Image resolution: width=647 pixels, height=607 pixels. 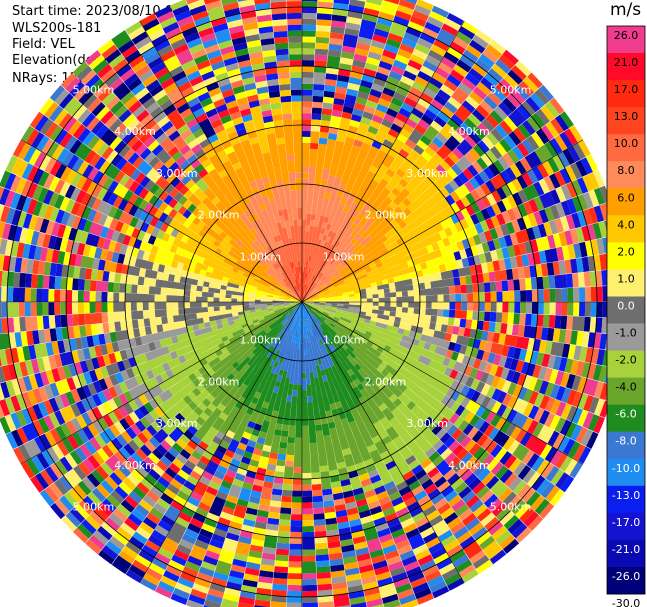 I want to click on colorbar-tick-label: 6.0, so click(x=626, y=197).